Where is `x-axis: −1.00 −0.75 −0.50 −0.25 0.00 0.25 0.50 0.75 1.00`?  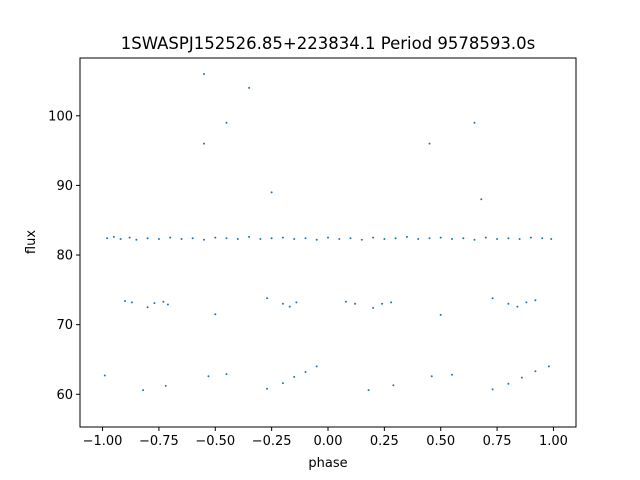
x-axis: −1.00 −0.75 −0.50 −0.25 0.00 0.25 0.50 0.75 1.00 is located at coordinates (325, 438).